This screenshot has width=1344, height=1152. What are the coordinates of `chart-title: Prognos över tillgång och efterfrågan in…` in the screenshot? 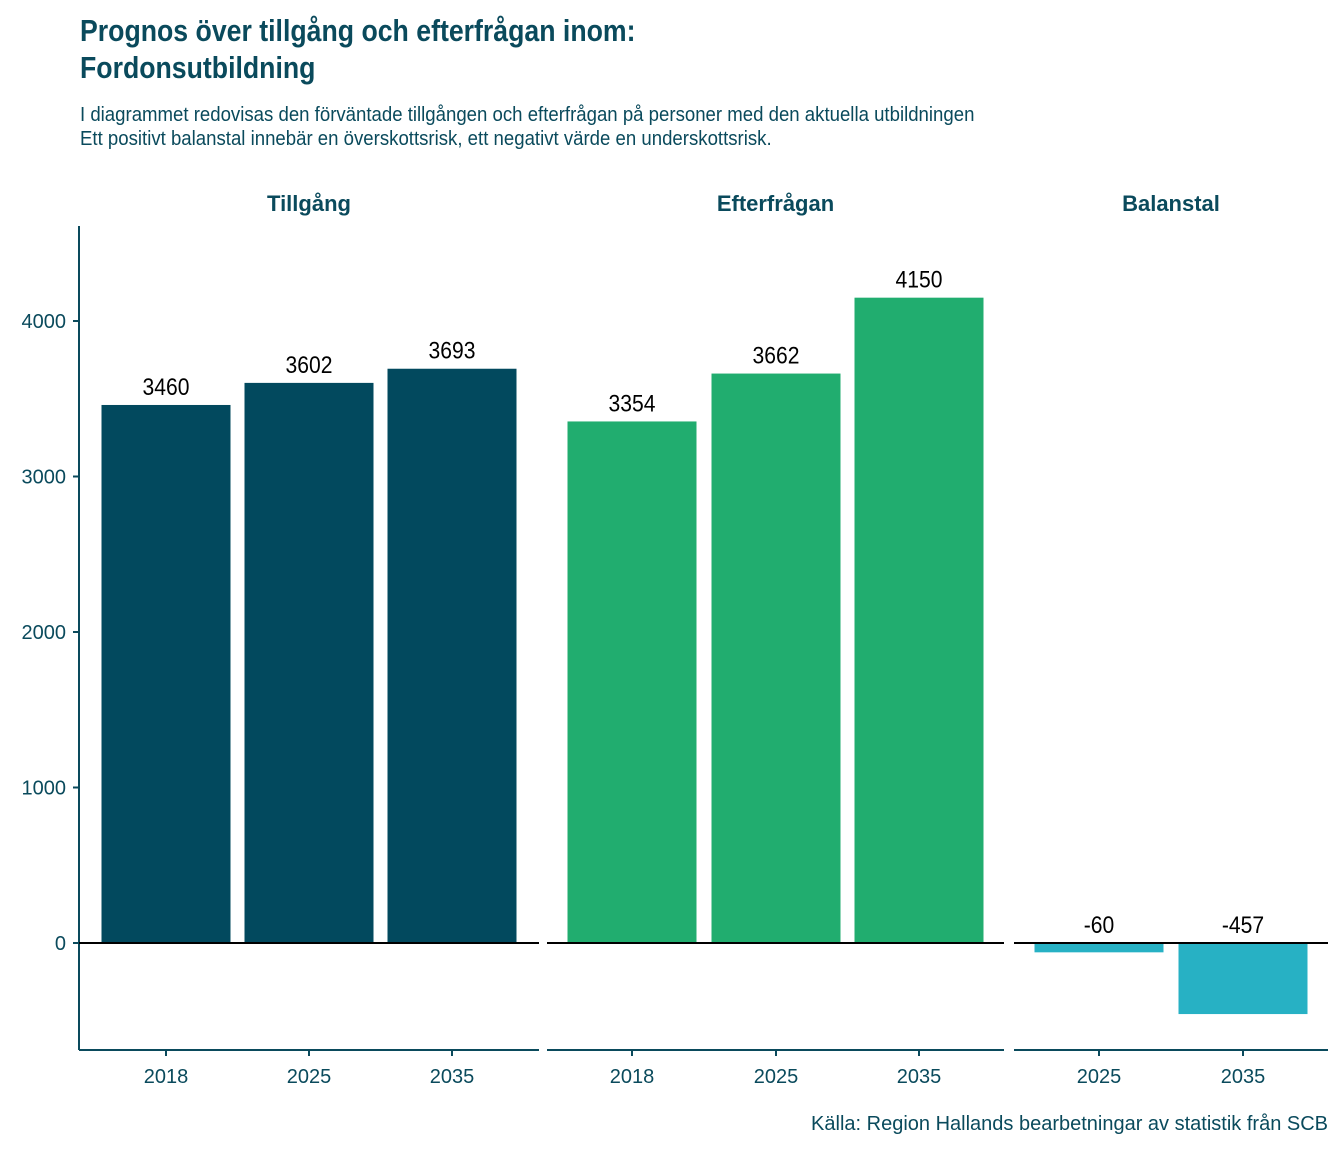 It's located at (357, 49).